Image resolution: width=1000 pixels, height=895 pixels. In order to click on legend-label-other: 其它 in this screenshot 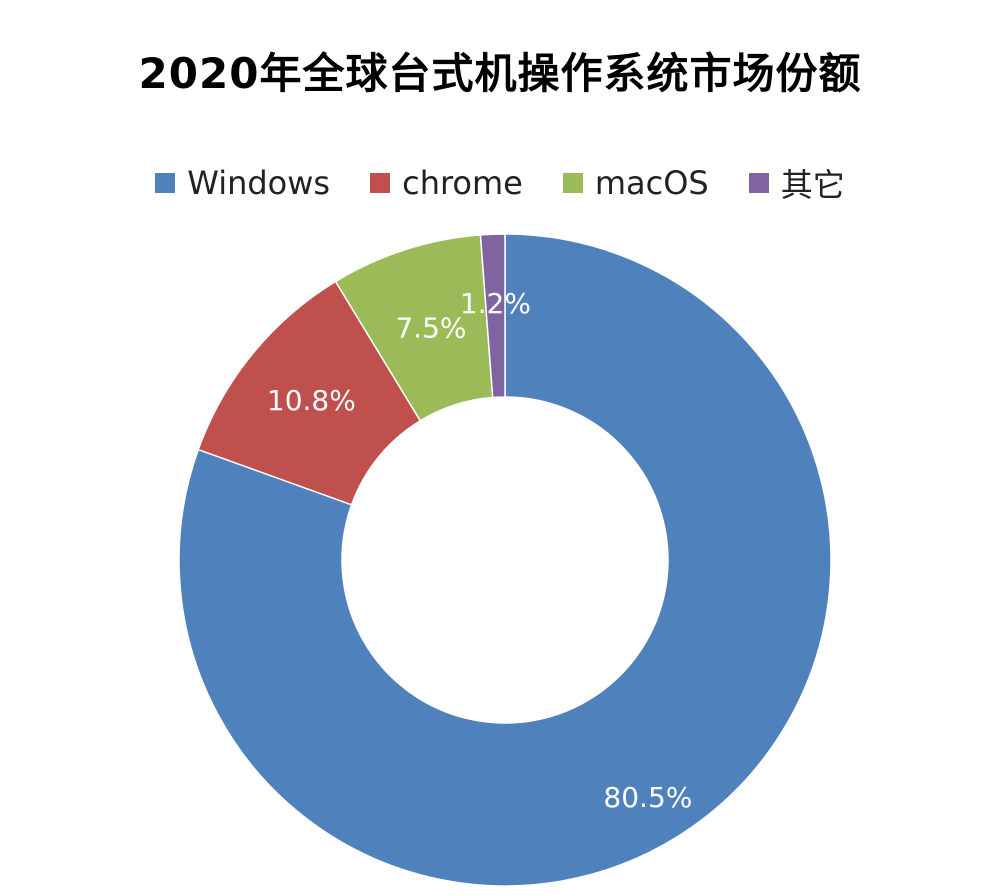, I will do `click(812, 185)`.